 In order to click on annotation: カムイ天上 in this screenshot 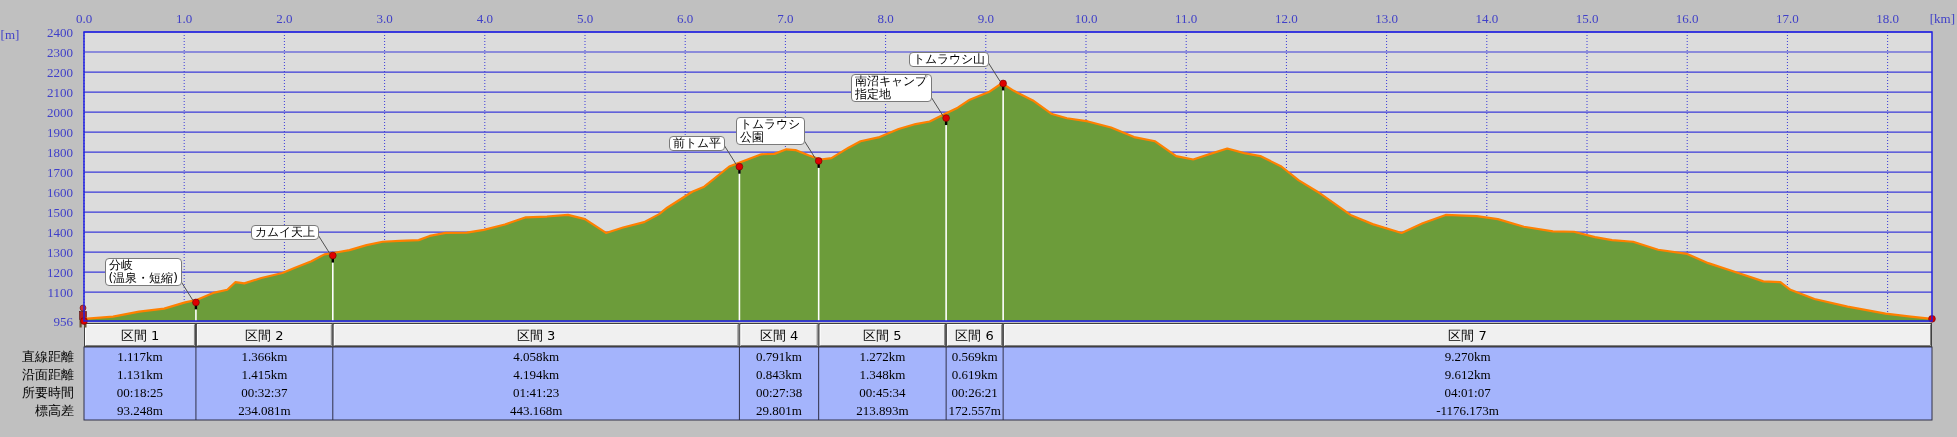, I will do `click(284, 232)`.